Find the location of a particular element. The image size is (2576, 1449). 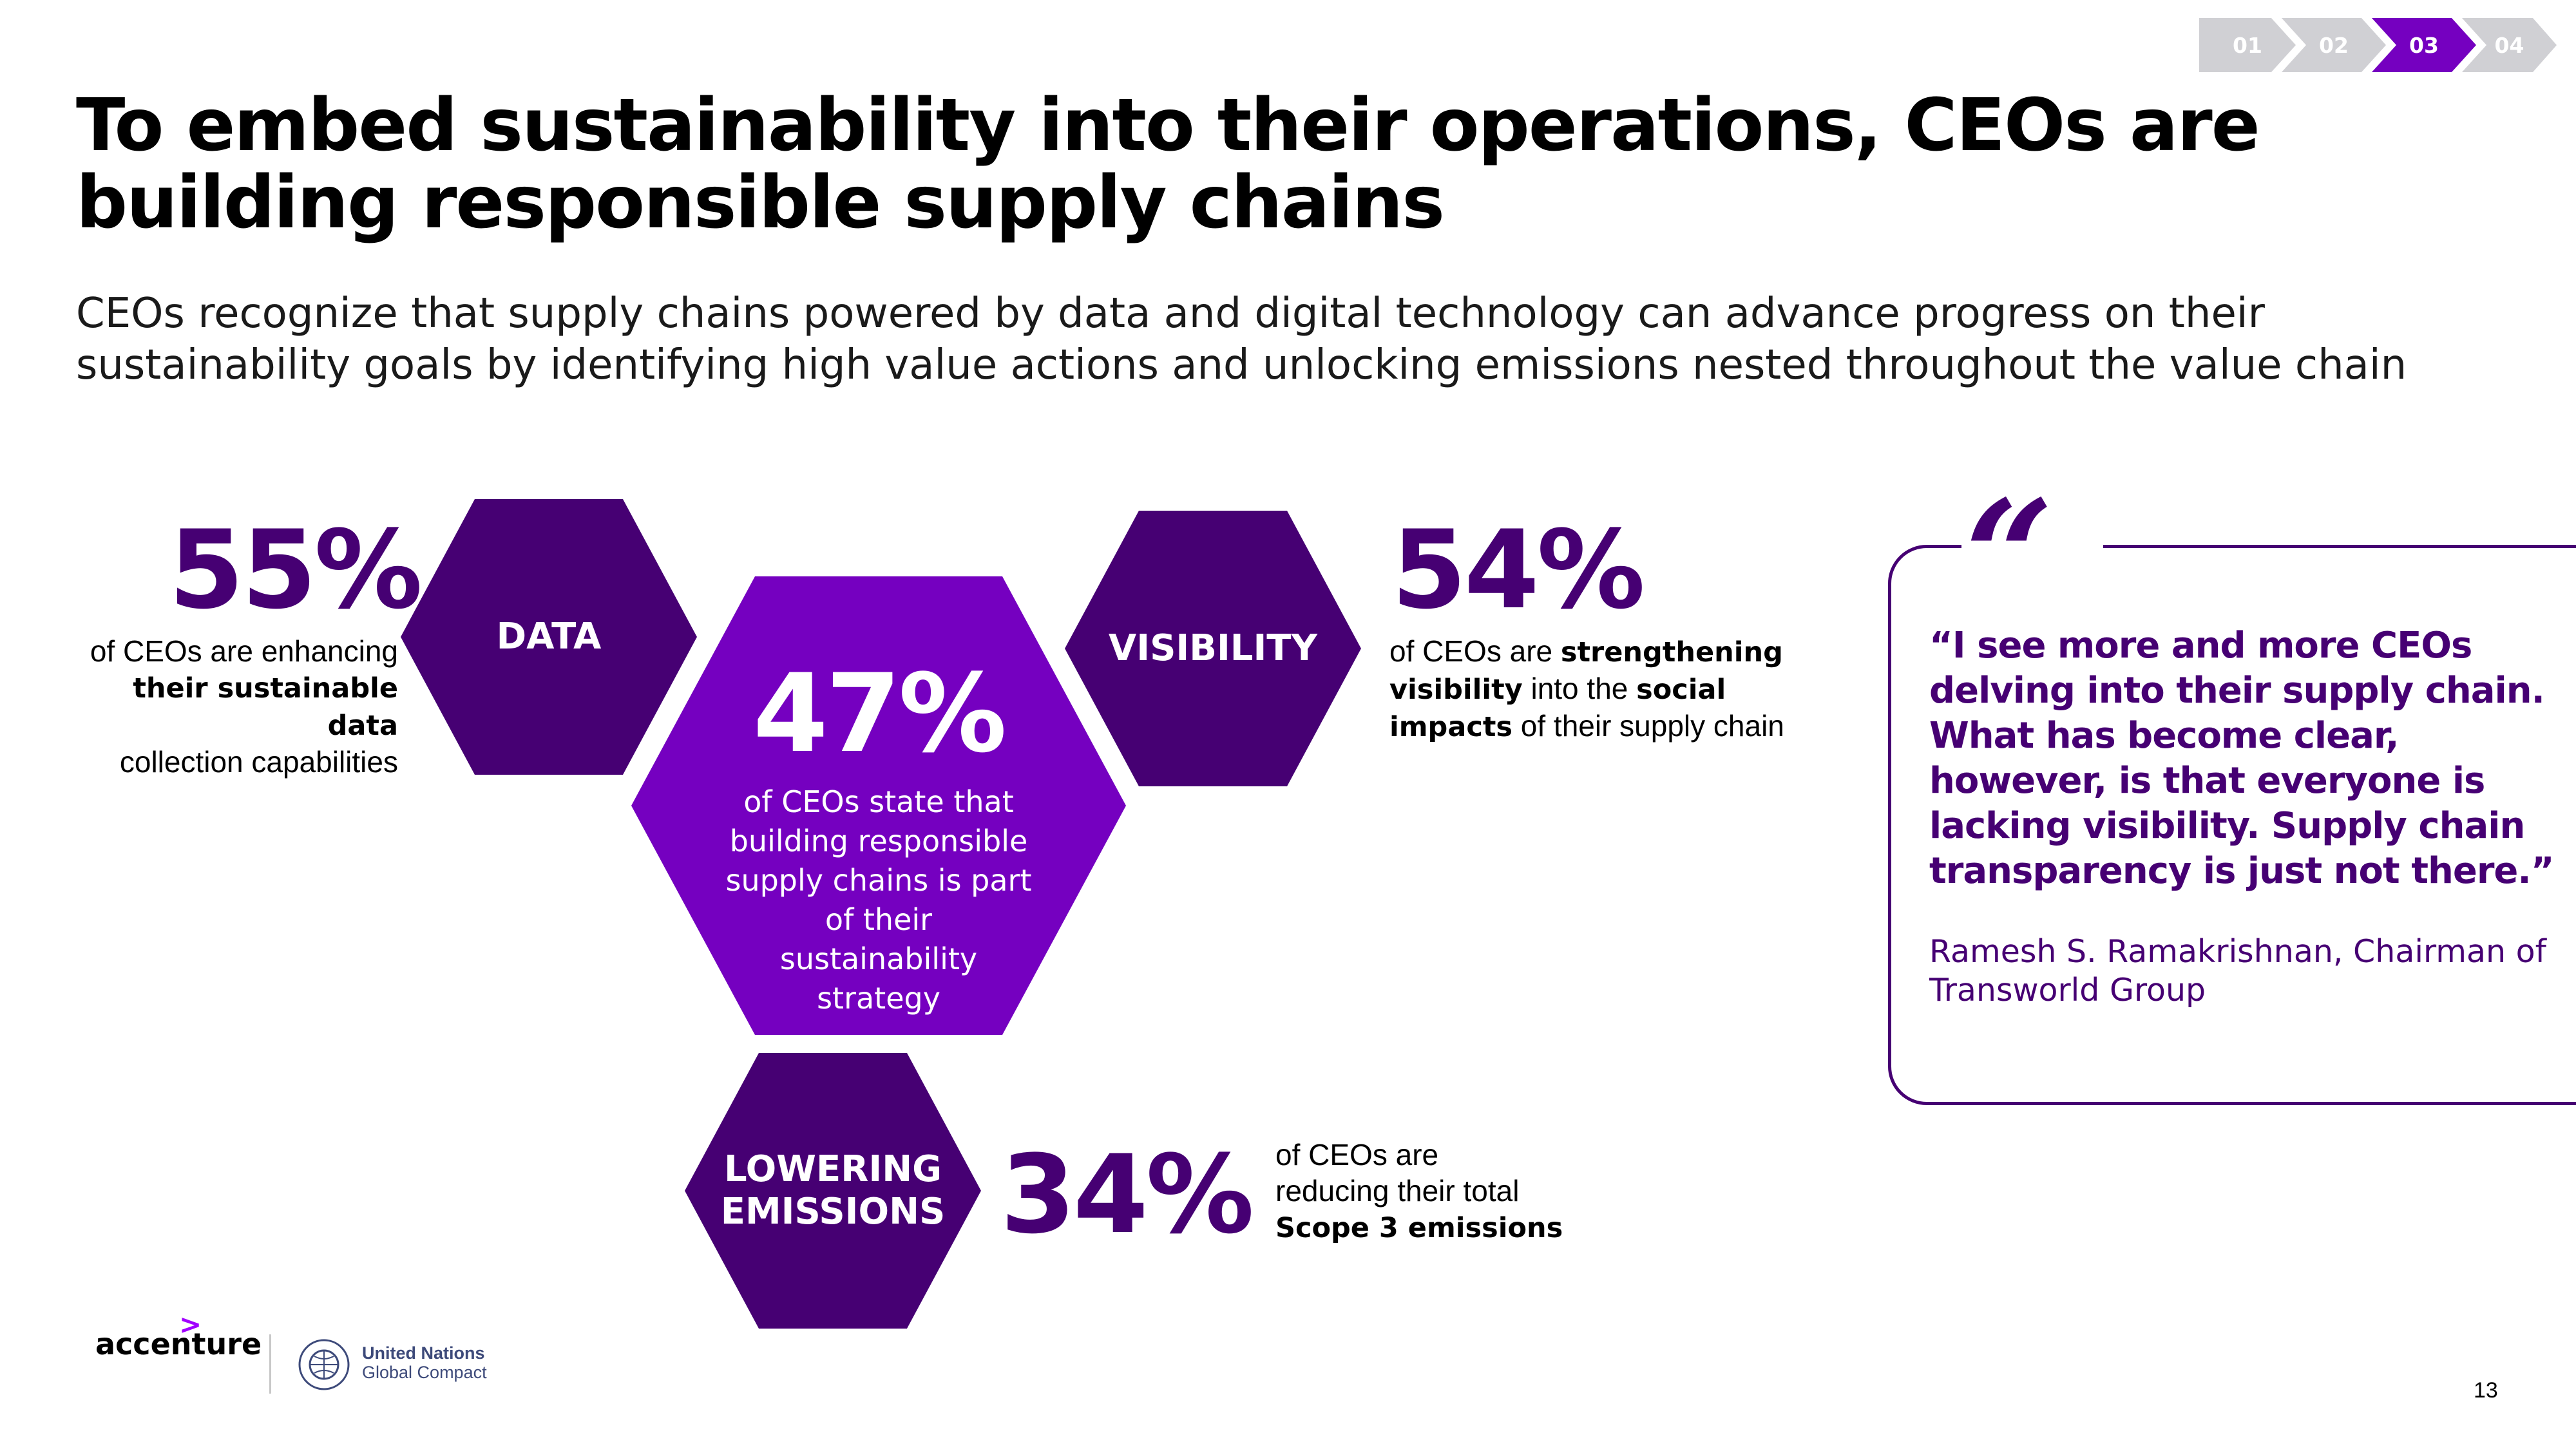

un-global-compact-emblem-icon is located at coordinates (324, 1364).